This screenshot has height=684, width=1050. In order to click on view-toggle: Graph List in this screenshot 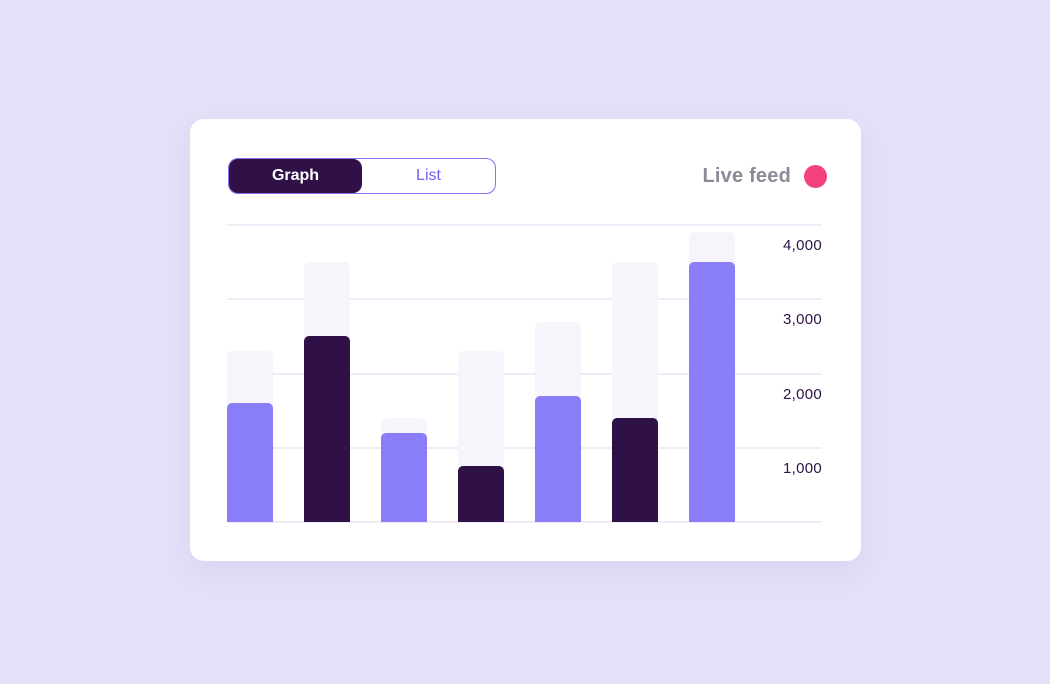, I will do `click(362, 176)`.